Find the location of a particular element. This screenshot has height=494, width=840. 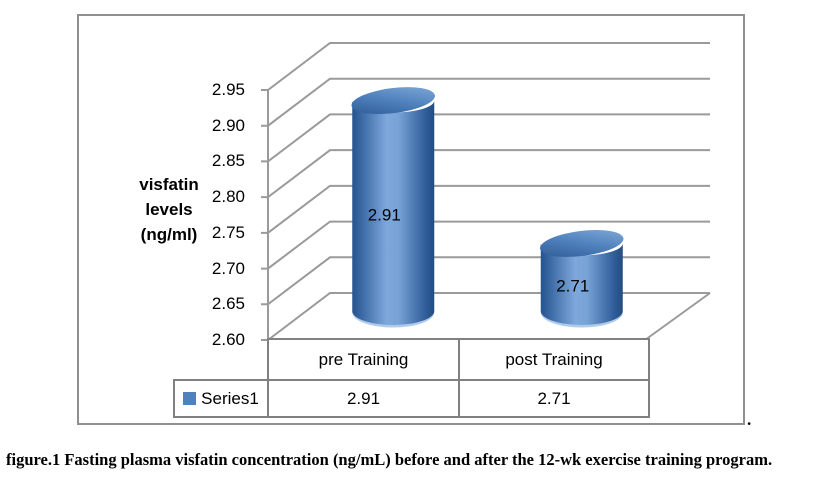

stray-period-text: . is located at coordinates (749, 419).